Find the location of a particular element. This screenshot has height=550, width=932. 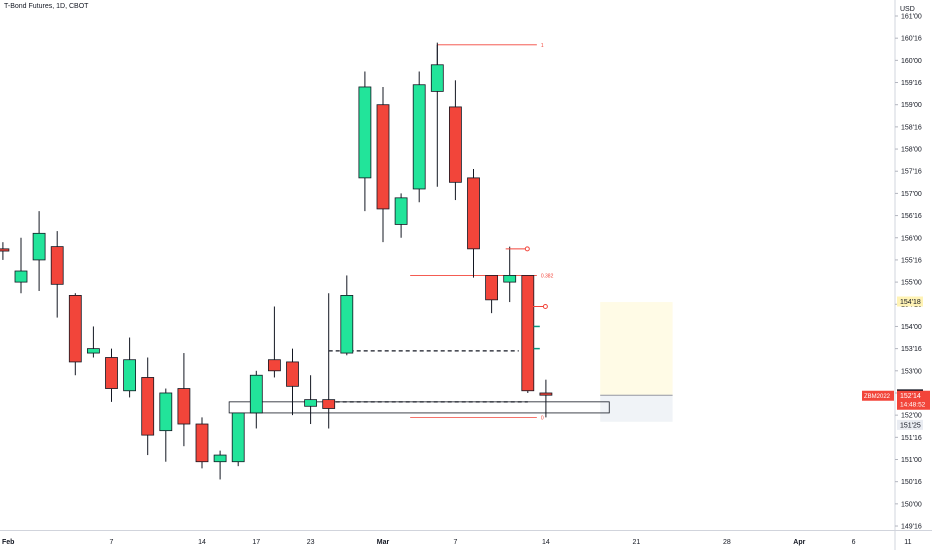

symbol-price-text: 152'14 is located at coordinates (910, 396).